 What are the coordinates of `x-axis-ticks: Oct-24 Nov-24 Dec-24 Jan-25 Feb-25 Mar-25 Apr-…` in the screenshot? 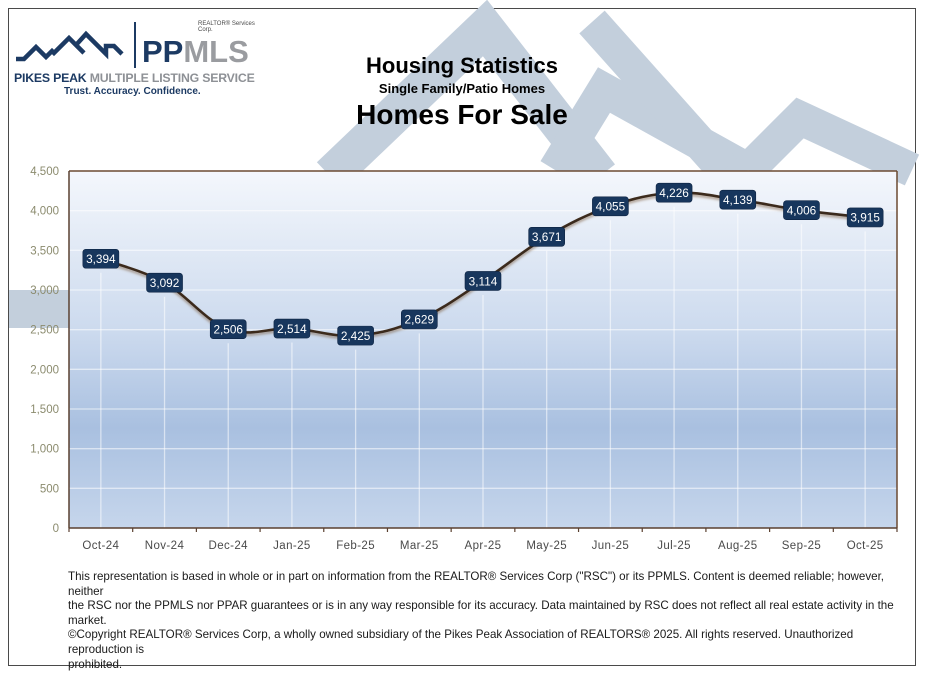 It's located at (483, 540).